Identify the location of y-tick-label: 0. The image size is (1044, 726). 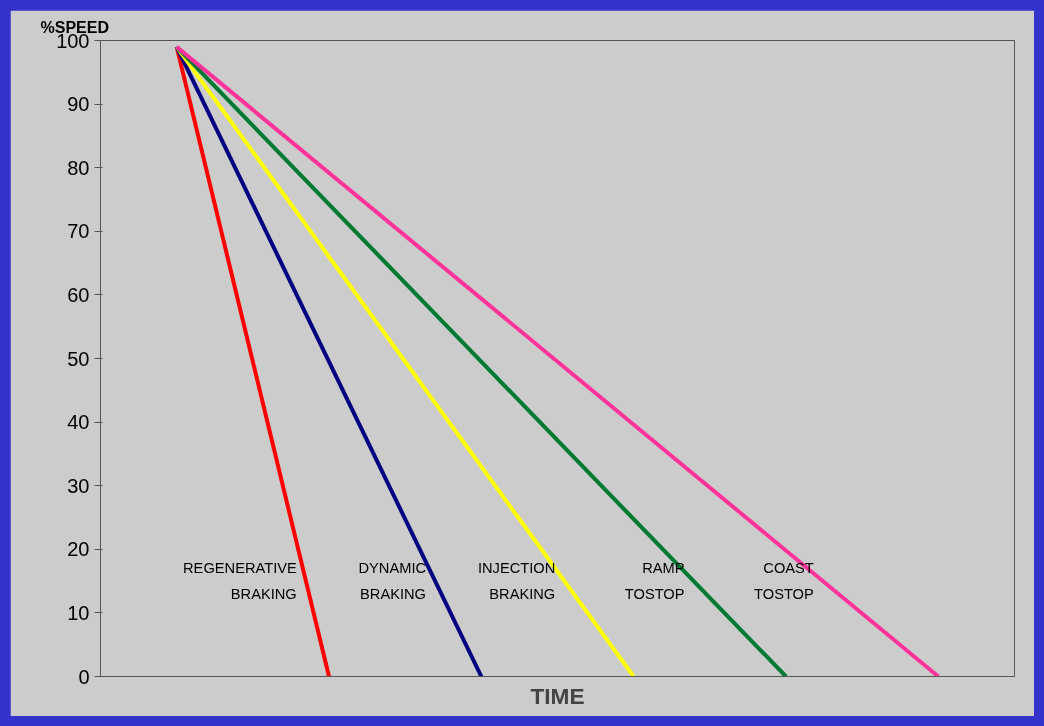
(84, 676).